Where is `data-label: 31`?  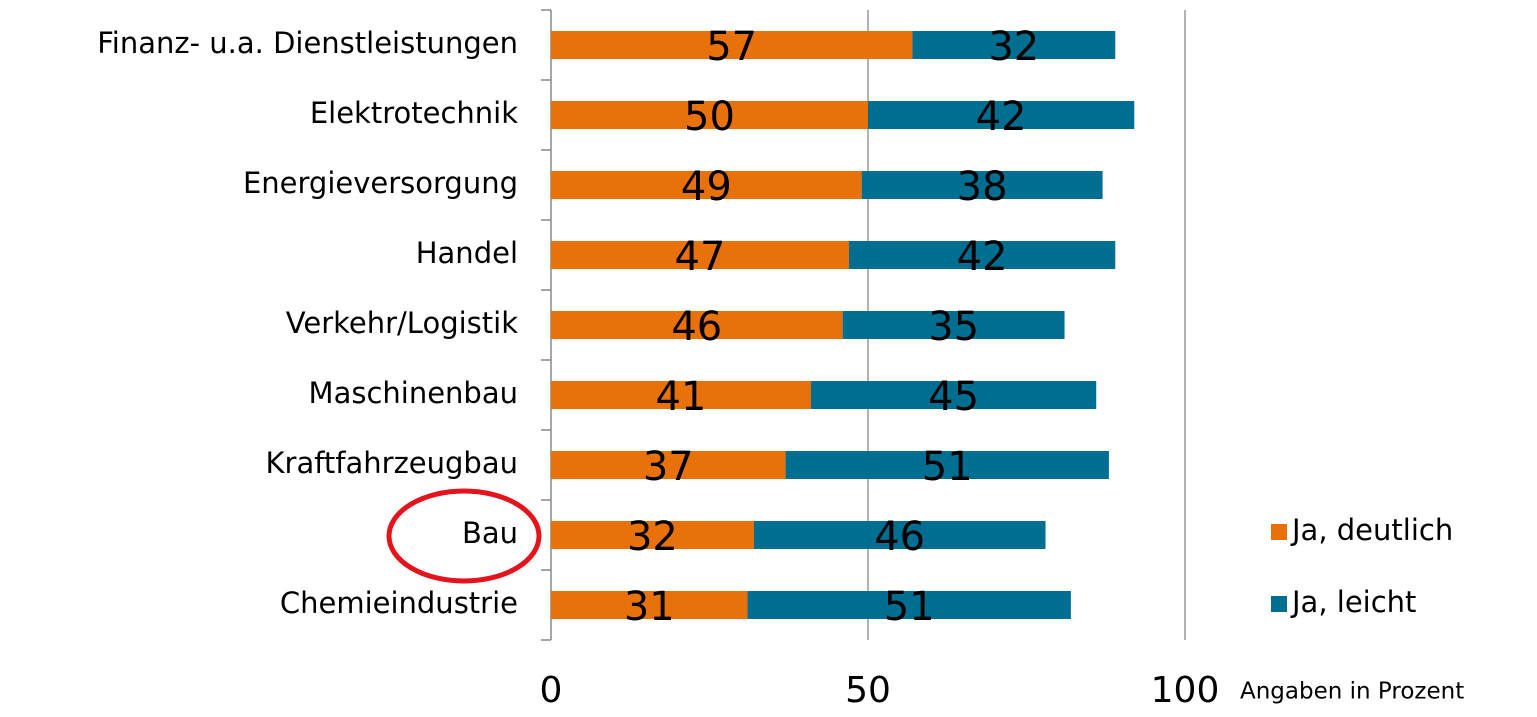 data-label: 31 is located at coordinates (649, 607).